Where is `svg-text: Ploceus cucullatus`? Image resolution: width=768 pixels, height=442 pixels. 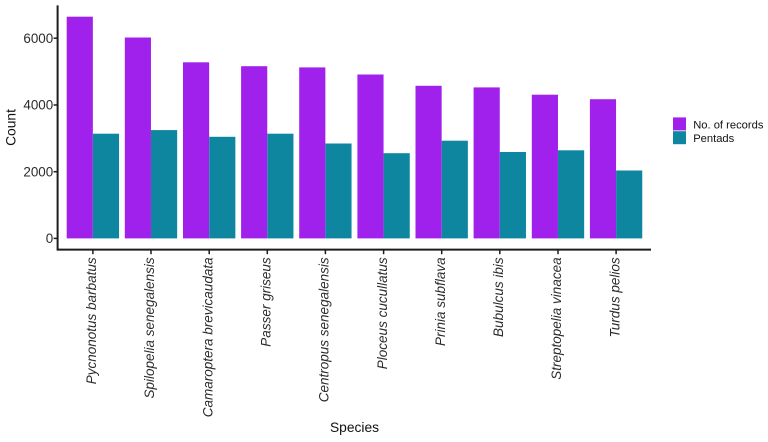
svg-text: Ploceus cucullatus is located at coordinates (382, 313).